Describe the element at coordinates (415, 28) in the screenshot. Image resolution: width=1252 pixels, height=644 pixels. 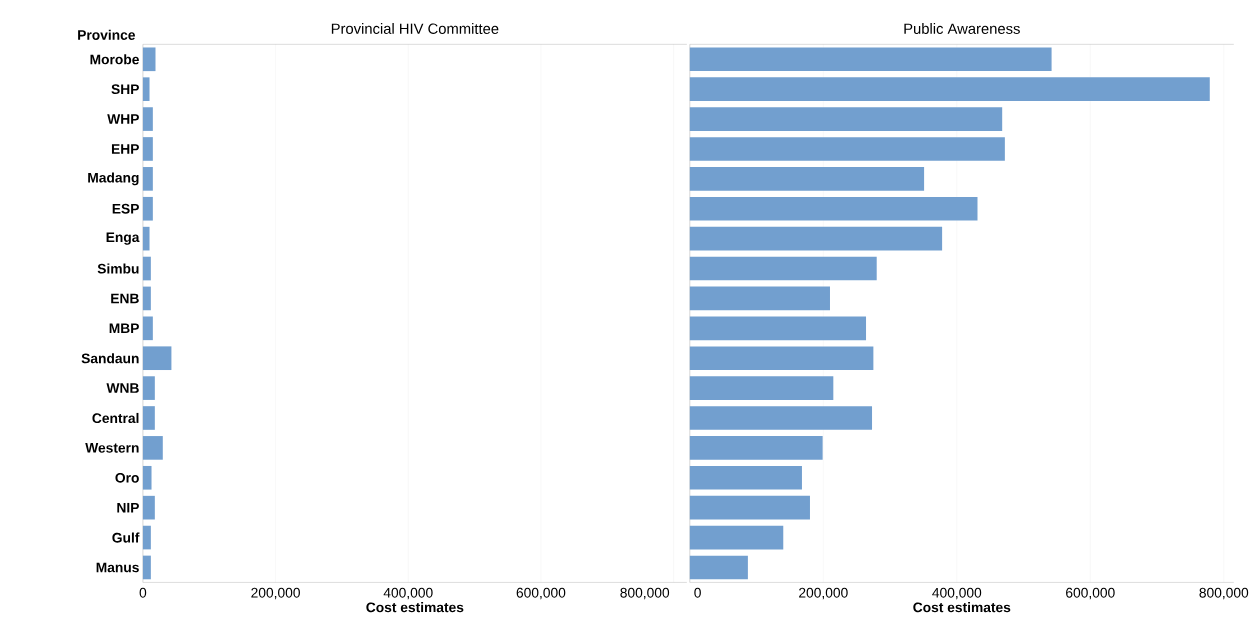
I see `chart-title: Provincial HIV Committee` at that location.